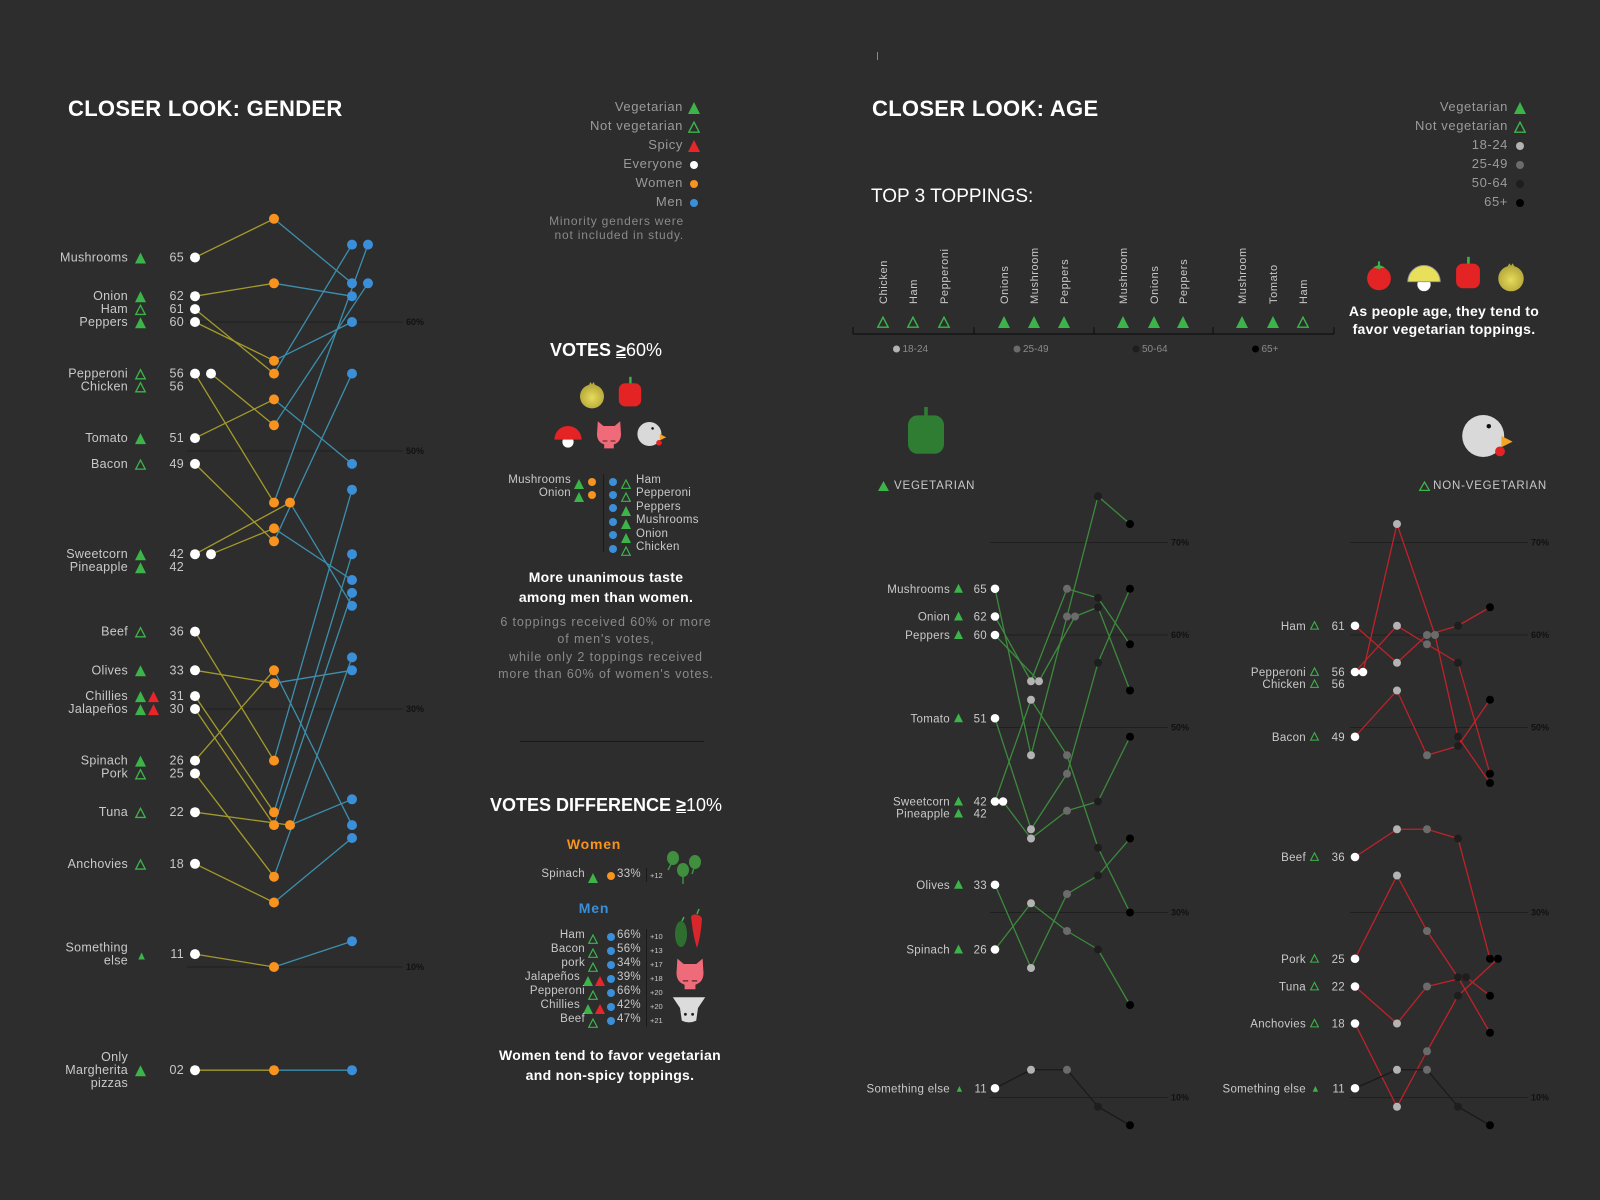 This screenshot has width=1600, height=1200. I want to click on topping-label-line: Bacon, so click(1289, 738).